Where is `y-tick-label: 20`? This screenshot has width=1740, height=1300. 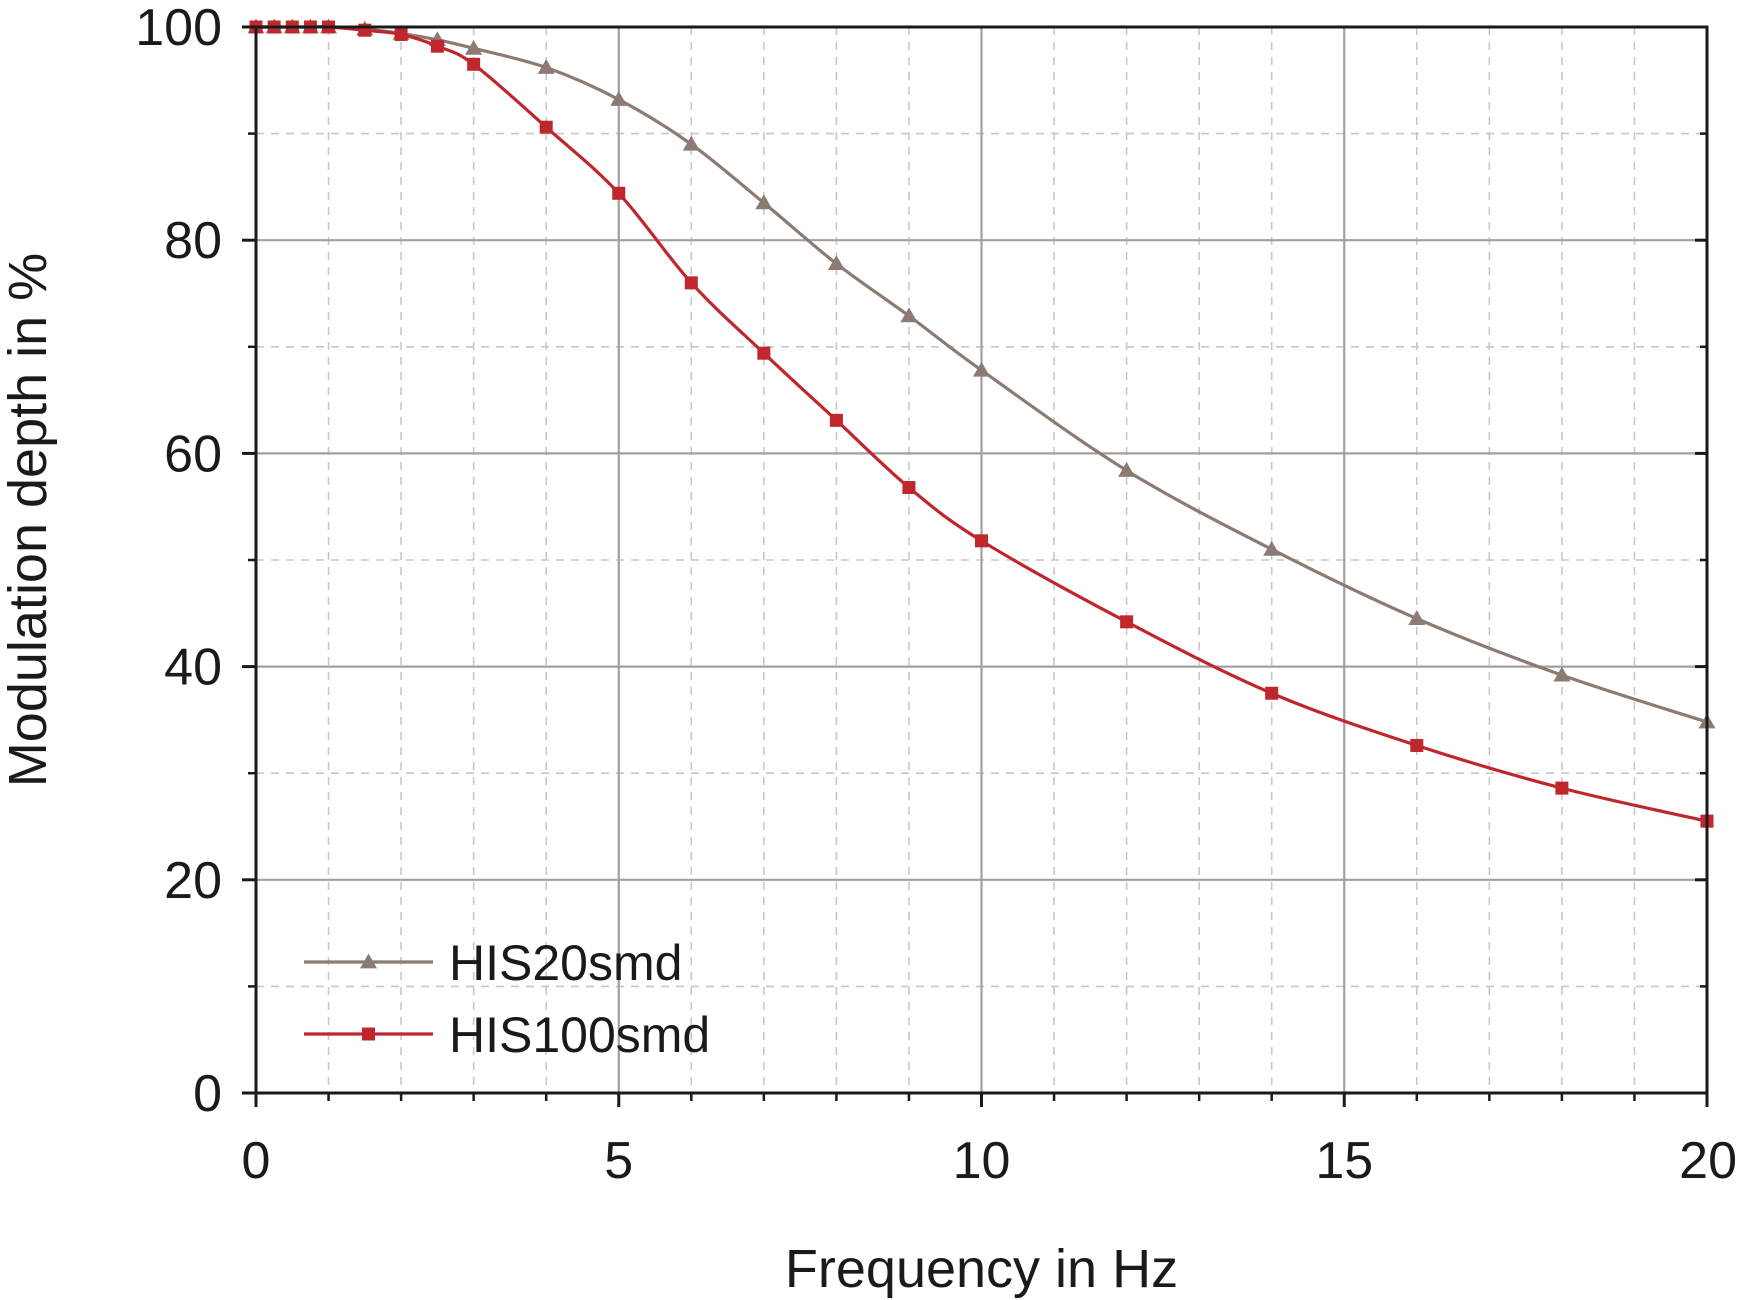
y-tick-label: 20 is located at coordinates (193, 881).